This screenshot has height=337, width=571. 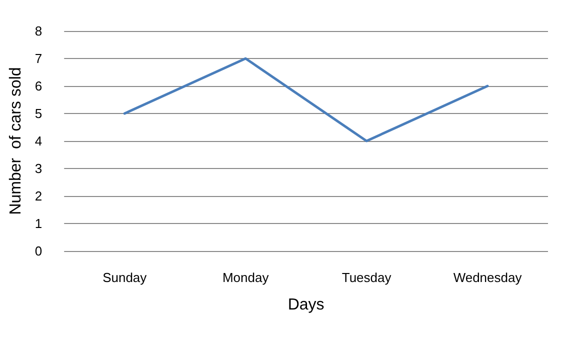 I want to click on y-tick-label: 8, so click(x=38, y=31).